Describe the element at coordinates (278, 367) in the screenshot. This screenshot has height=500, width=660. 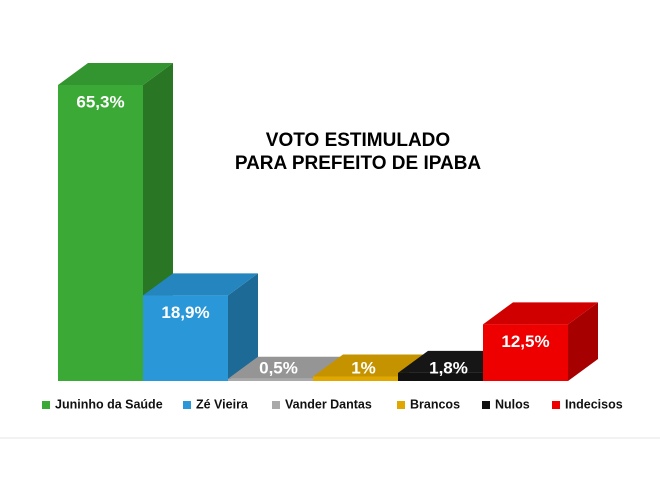
I see `value-label: 0,5%` at that location.